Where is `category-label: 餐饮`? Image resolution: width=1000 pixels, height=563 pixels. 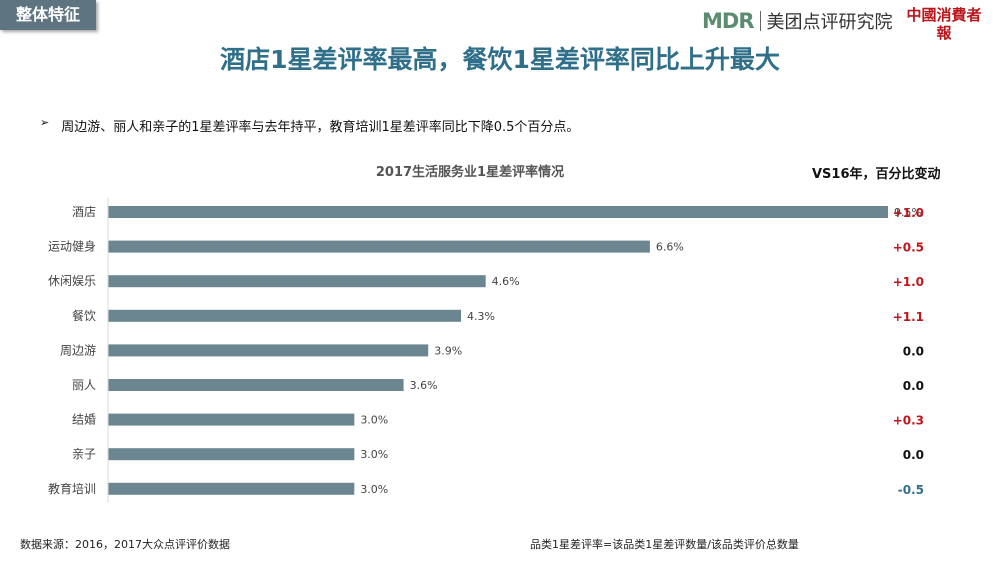 category-label: 餐饮 is located at coordinates (84, 315).